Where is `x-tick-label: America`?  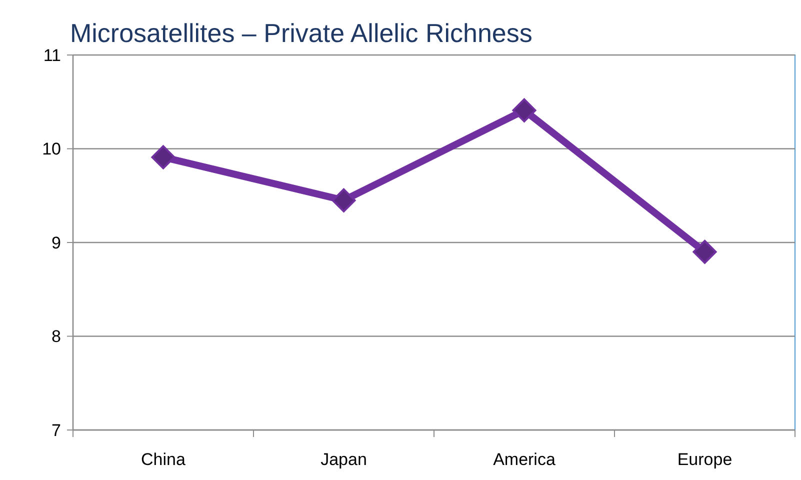
x-tick-label: America is located at coordinates (524, 459).